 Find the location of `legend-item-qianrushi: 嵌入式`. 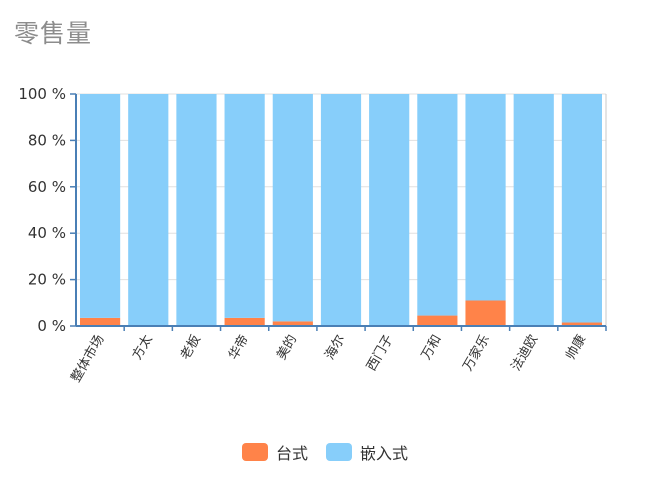

legend-item-qianrushi: 嵌入式 is located at coordinates (367, 452).